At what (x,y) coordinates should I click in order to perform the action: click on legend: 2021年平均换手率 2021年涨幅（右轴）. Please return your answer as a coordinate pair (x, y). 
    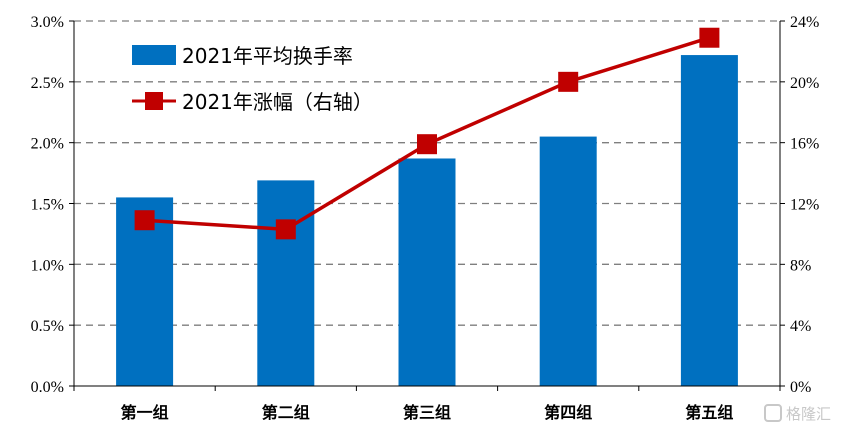
    Looking at the image, I should click on (252, 79).